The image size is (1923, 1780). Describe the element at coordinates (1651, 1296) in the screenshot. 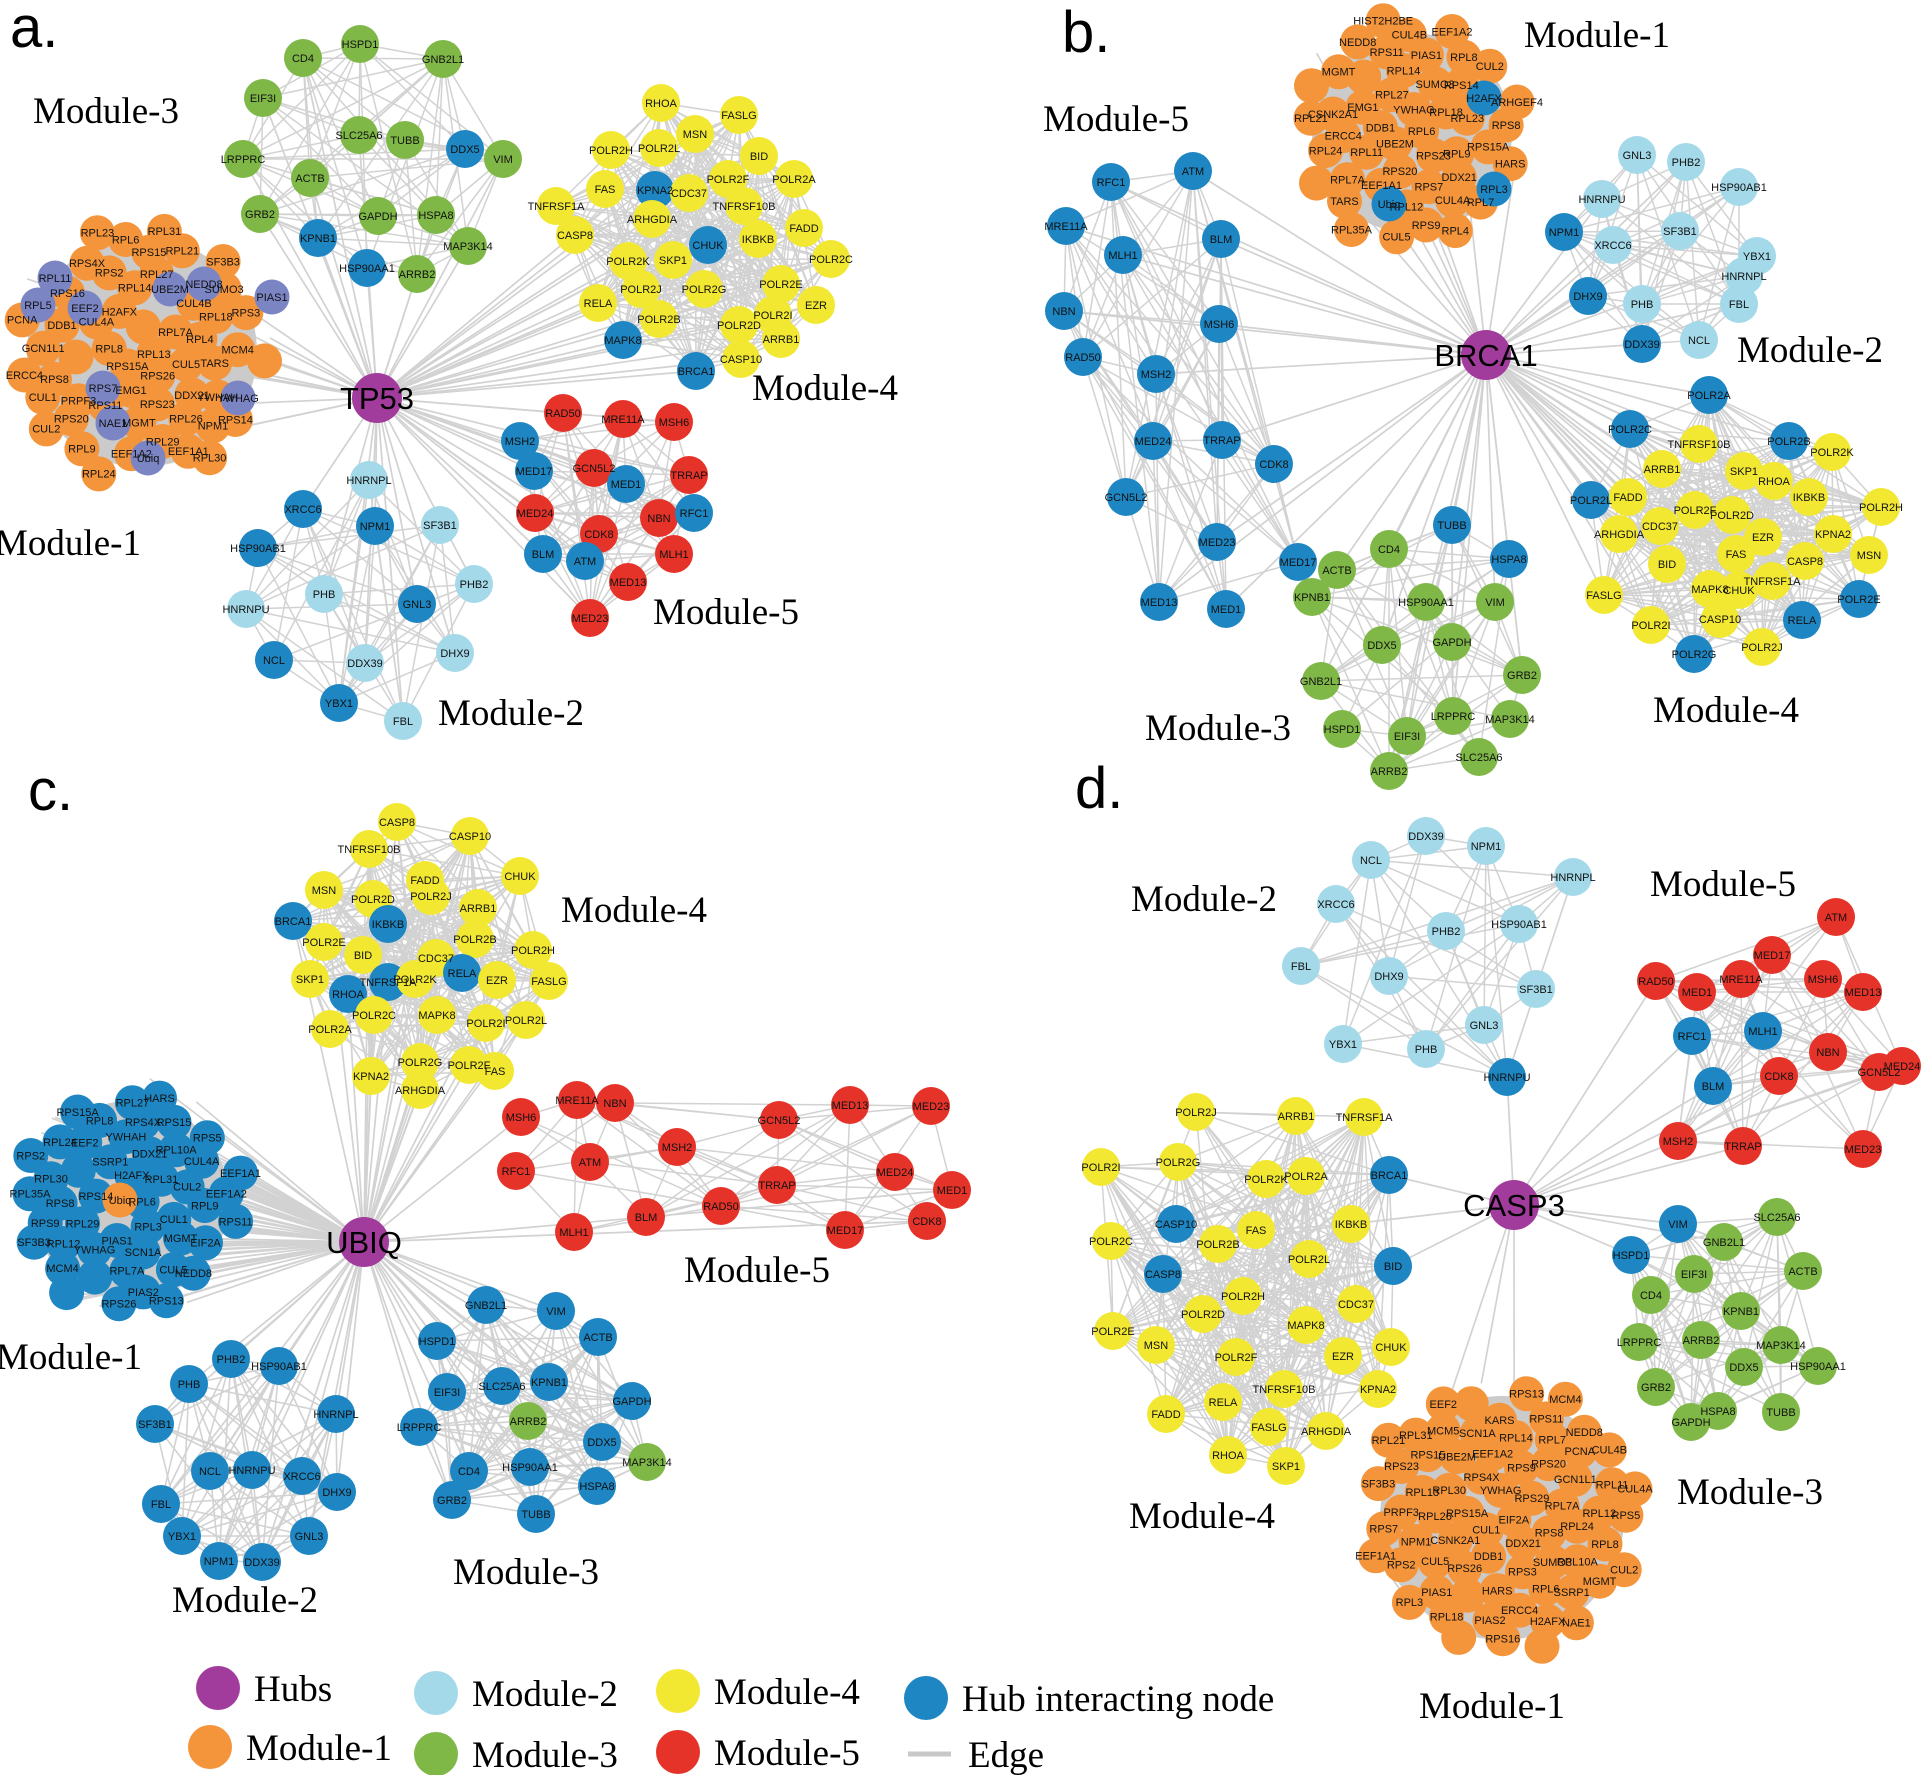

I see `svg-text: CD4` at that location.